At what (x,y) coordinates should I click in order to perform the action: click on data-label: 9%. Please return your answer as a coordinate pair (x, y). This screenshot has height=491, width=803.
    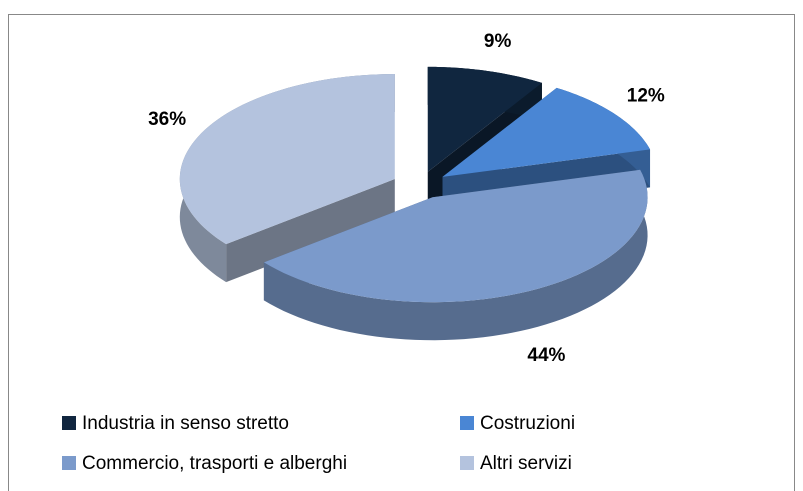
    Looking at the image, I should click on (498, 41).